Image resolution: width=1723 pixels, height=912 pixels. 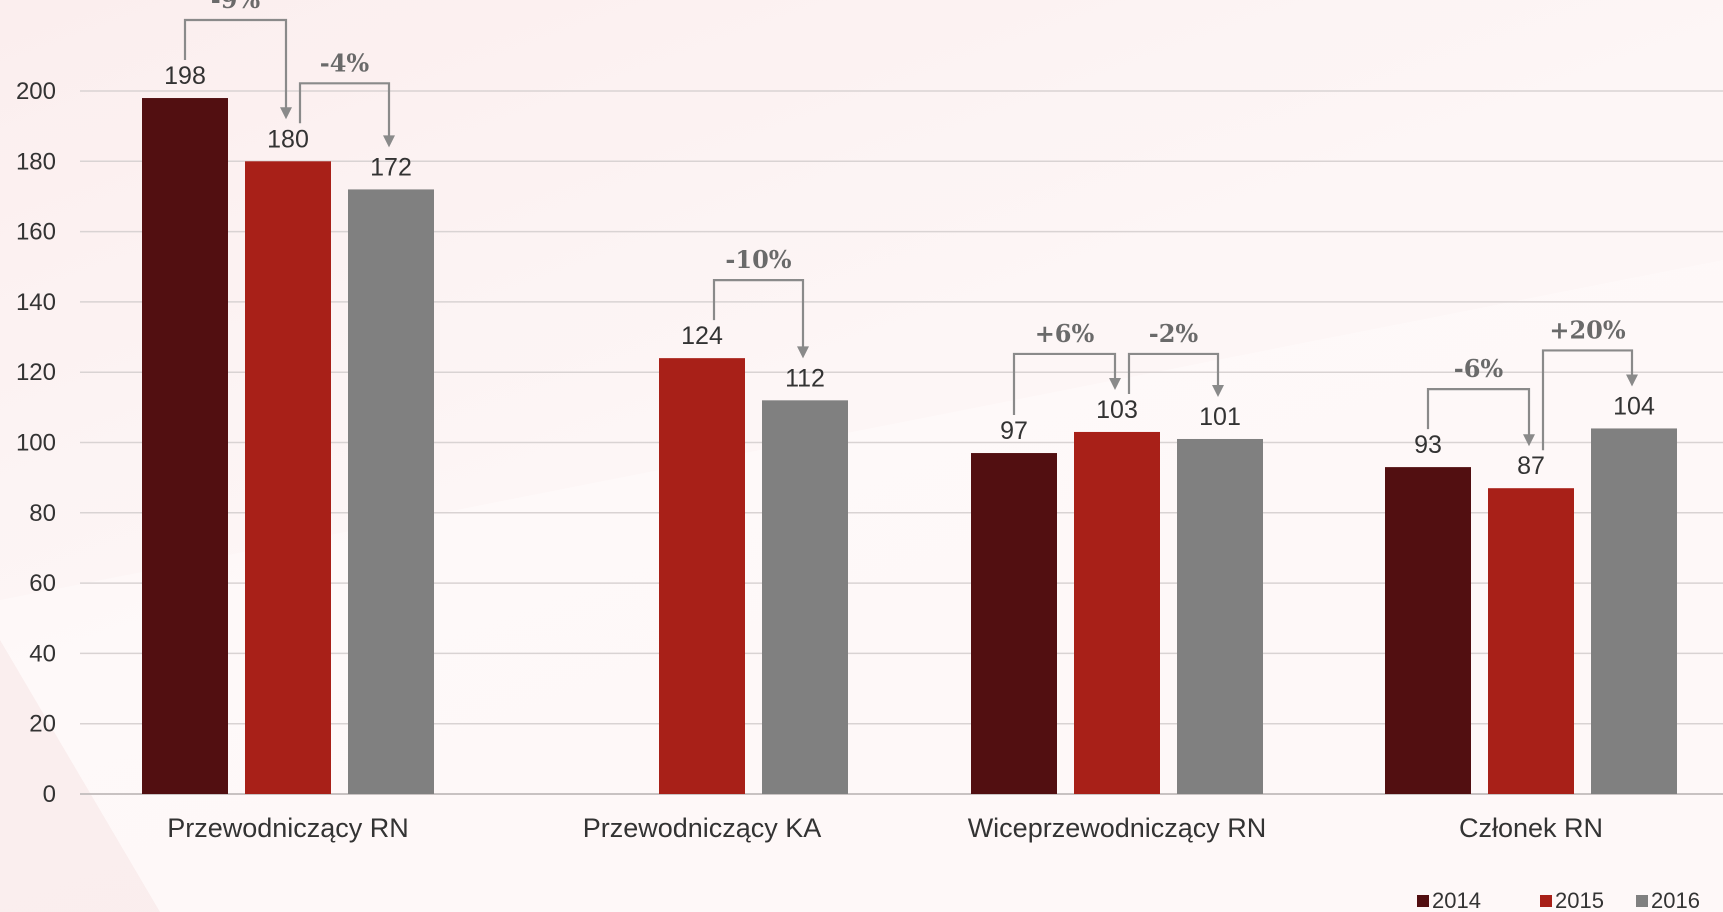 I want to click on change-label-3: +6%, so click(x=1065, y=333).